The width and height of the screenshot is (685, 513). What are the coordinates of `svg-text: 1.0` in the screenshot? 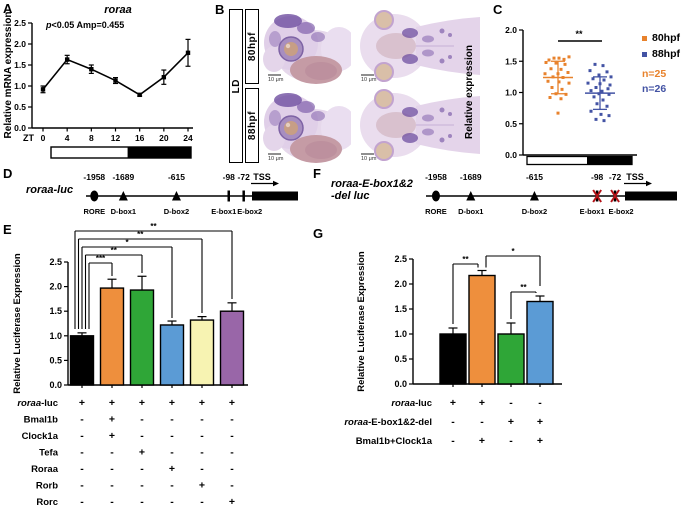 It's located at (511, 93).